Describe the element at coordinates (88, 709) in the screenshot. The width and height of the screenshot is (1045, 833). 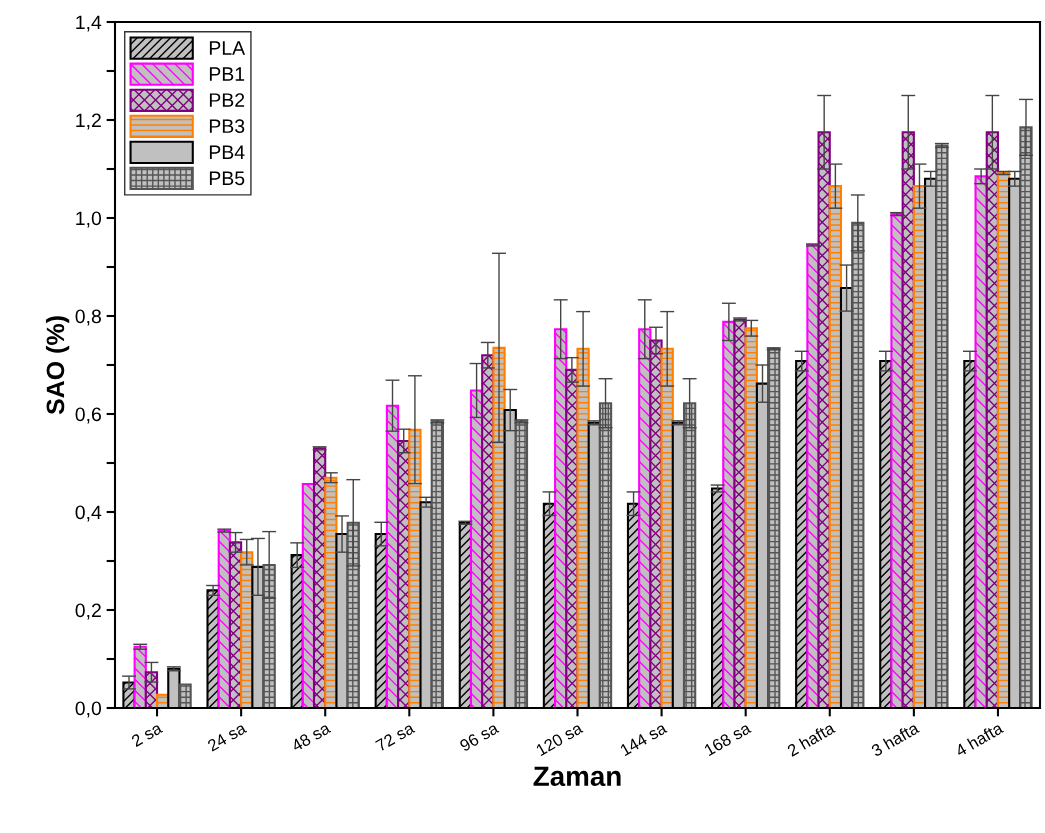
I see `y-tick-label: 0,0` at that location.